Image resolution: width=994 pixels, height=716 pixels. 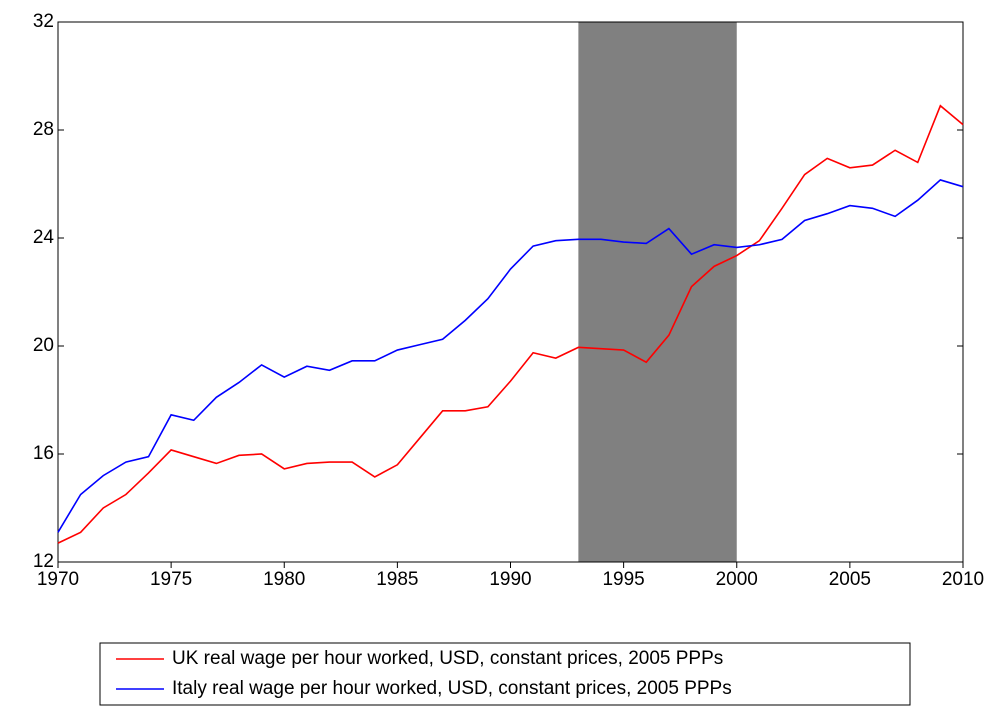 What do you see at coordinates (43, 561) in the screenshot?
I see `y-tick-label: 12` at bounding box center [43, 561].